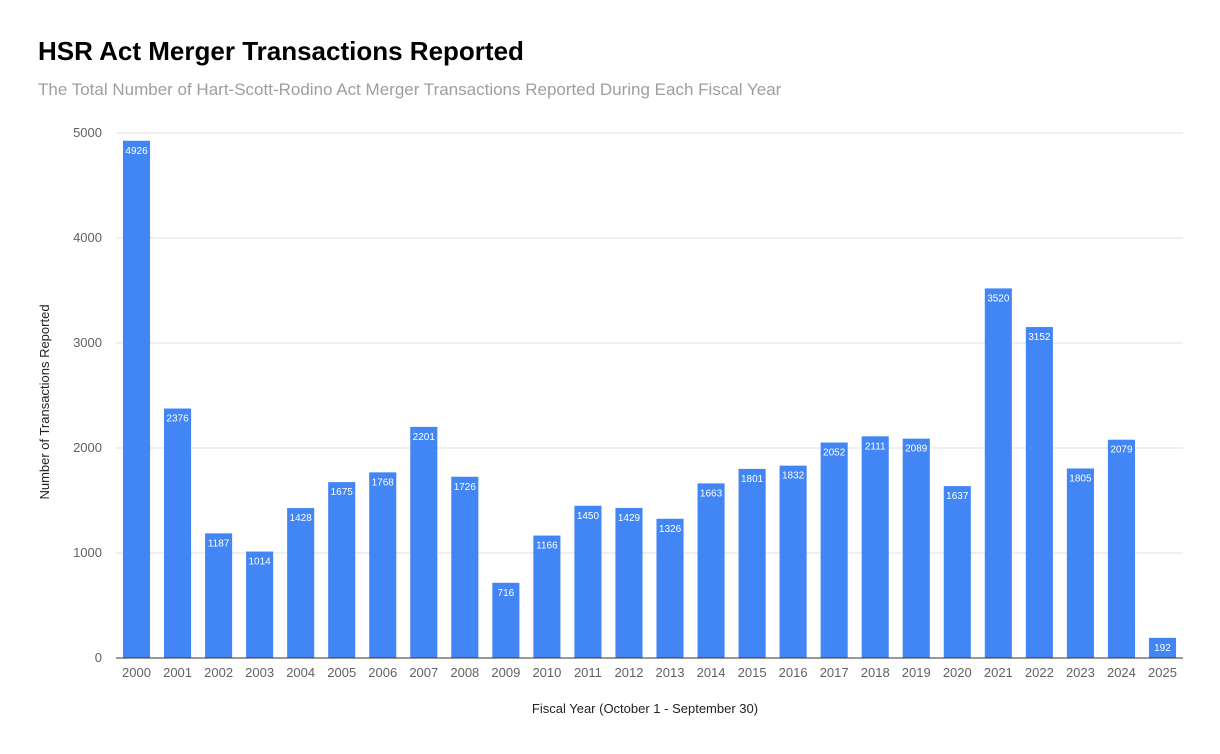  Describe the element at coordinates (1121, 450) in the screenshot. I see `bar-value-label: 2079` at that location.